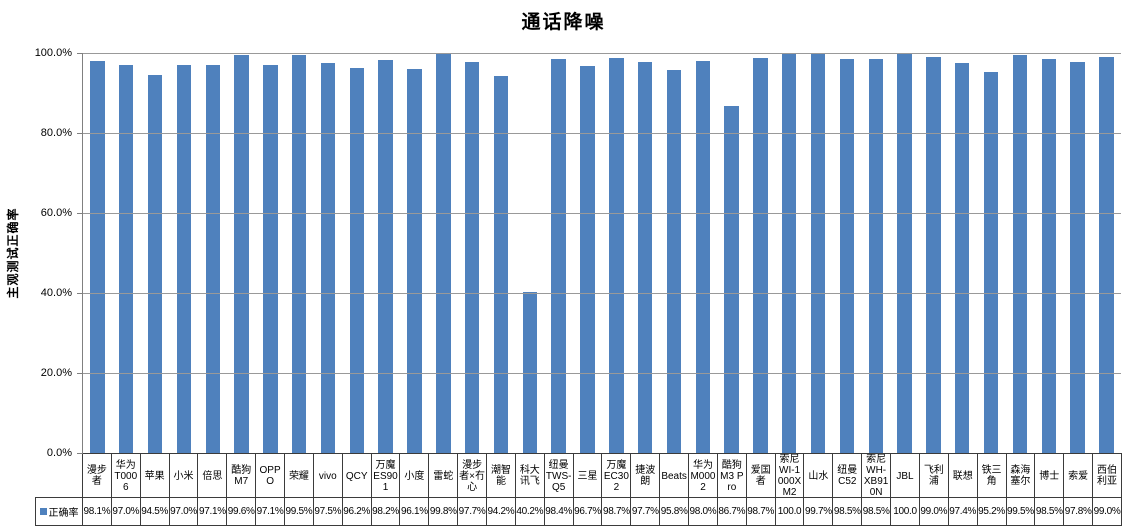  What do you see at coordinates (675, 511) in the screenshot?
I see `value-cell: 95.8%` at bounding box center [675, 511].